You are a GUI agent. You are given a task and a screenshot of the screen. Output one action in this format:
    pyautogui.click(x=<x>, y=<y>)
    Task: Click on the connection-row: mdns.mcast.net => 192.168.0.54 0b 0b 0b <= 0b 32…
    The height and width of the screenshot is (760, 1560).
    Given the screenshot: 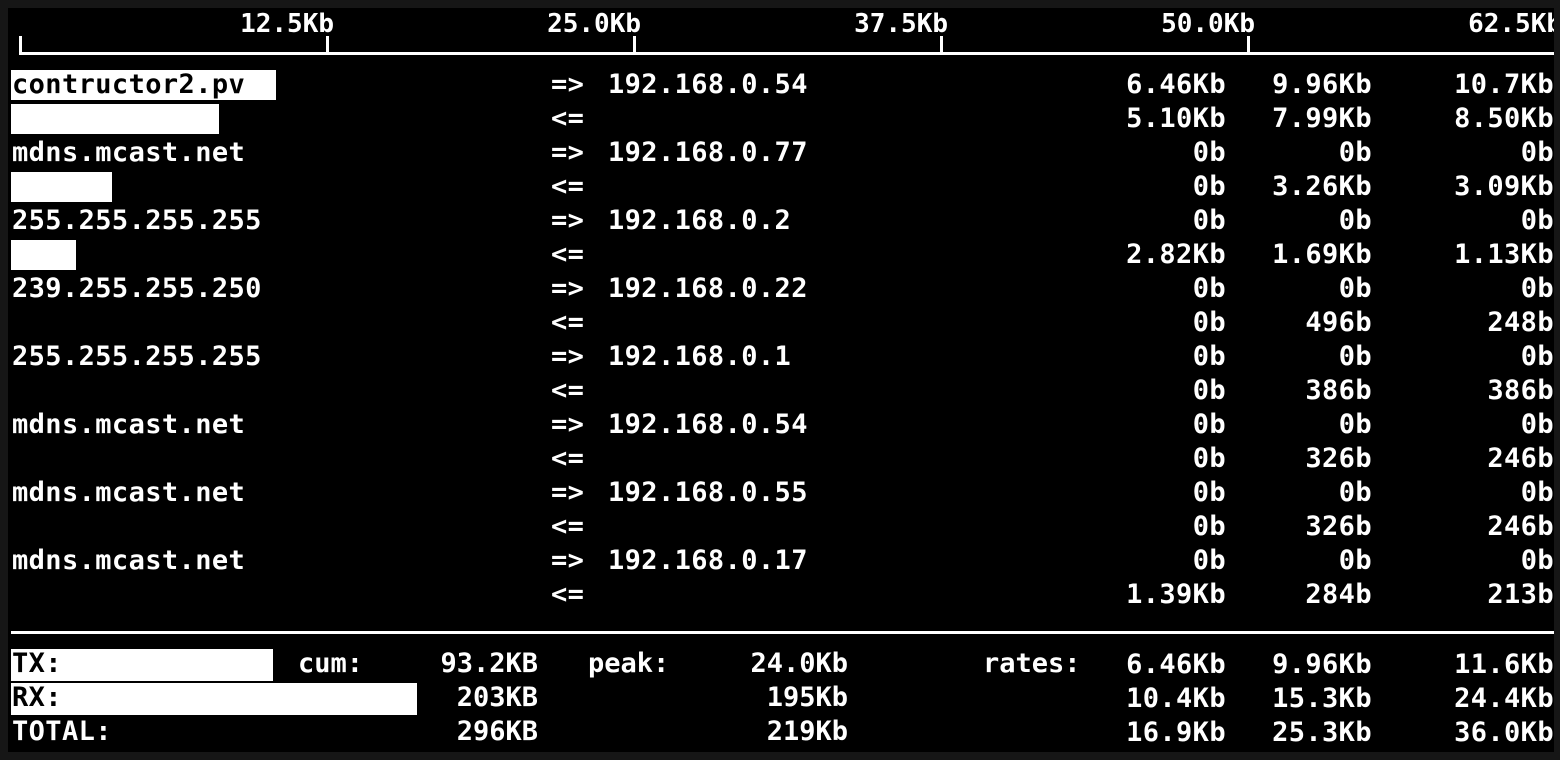 What is the action you would take?
    pyautogui.click(x=781, y=442)
    